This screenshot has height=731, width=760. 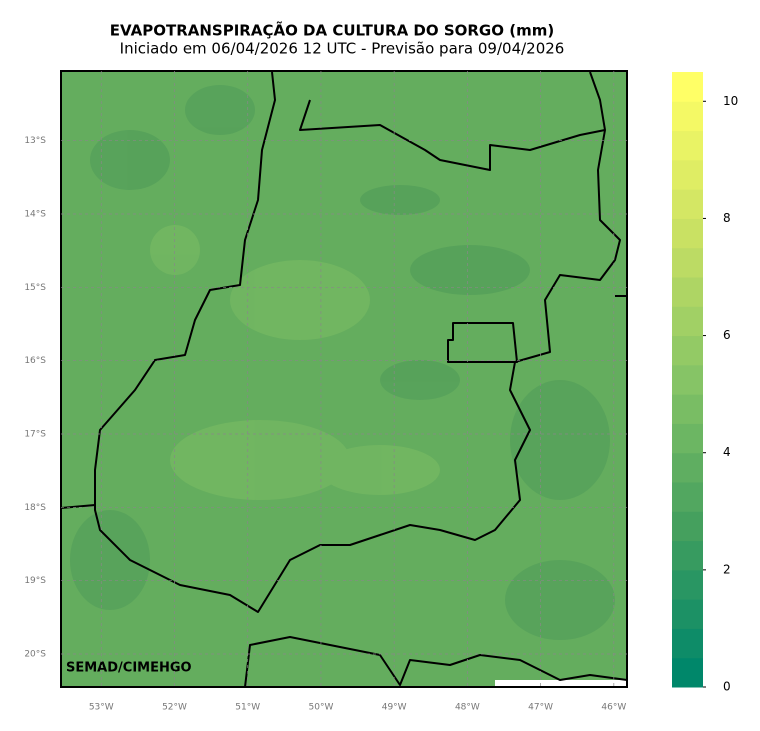 I want to click on lat-label: 16°S, so click(x=35, y=361).